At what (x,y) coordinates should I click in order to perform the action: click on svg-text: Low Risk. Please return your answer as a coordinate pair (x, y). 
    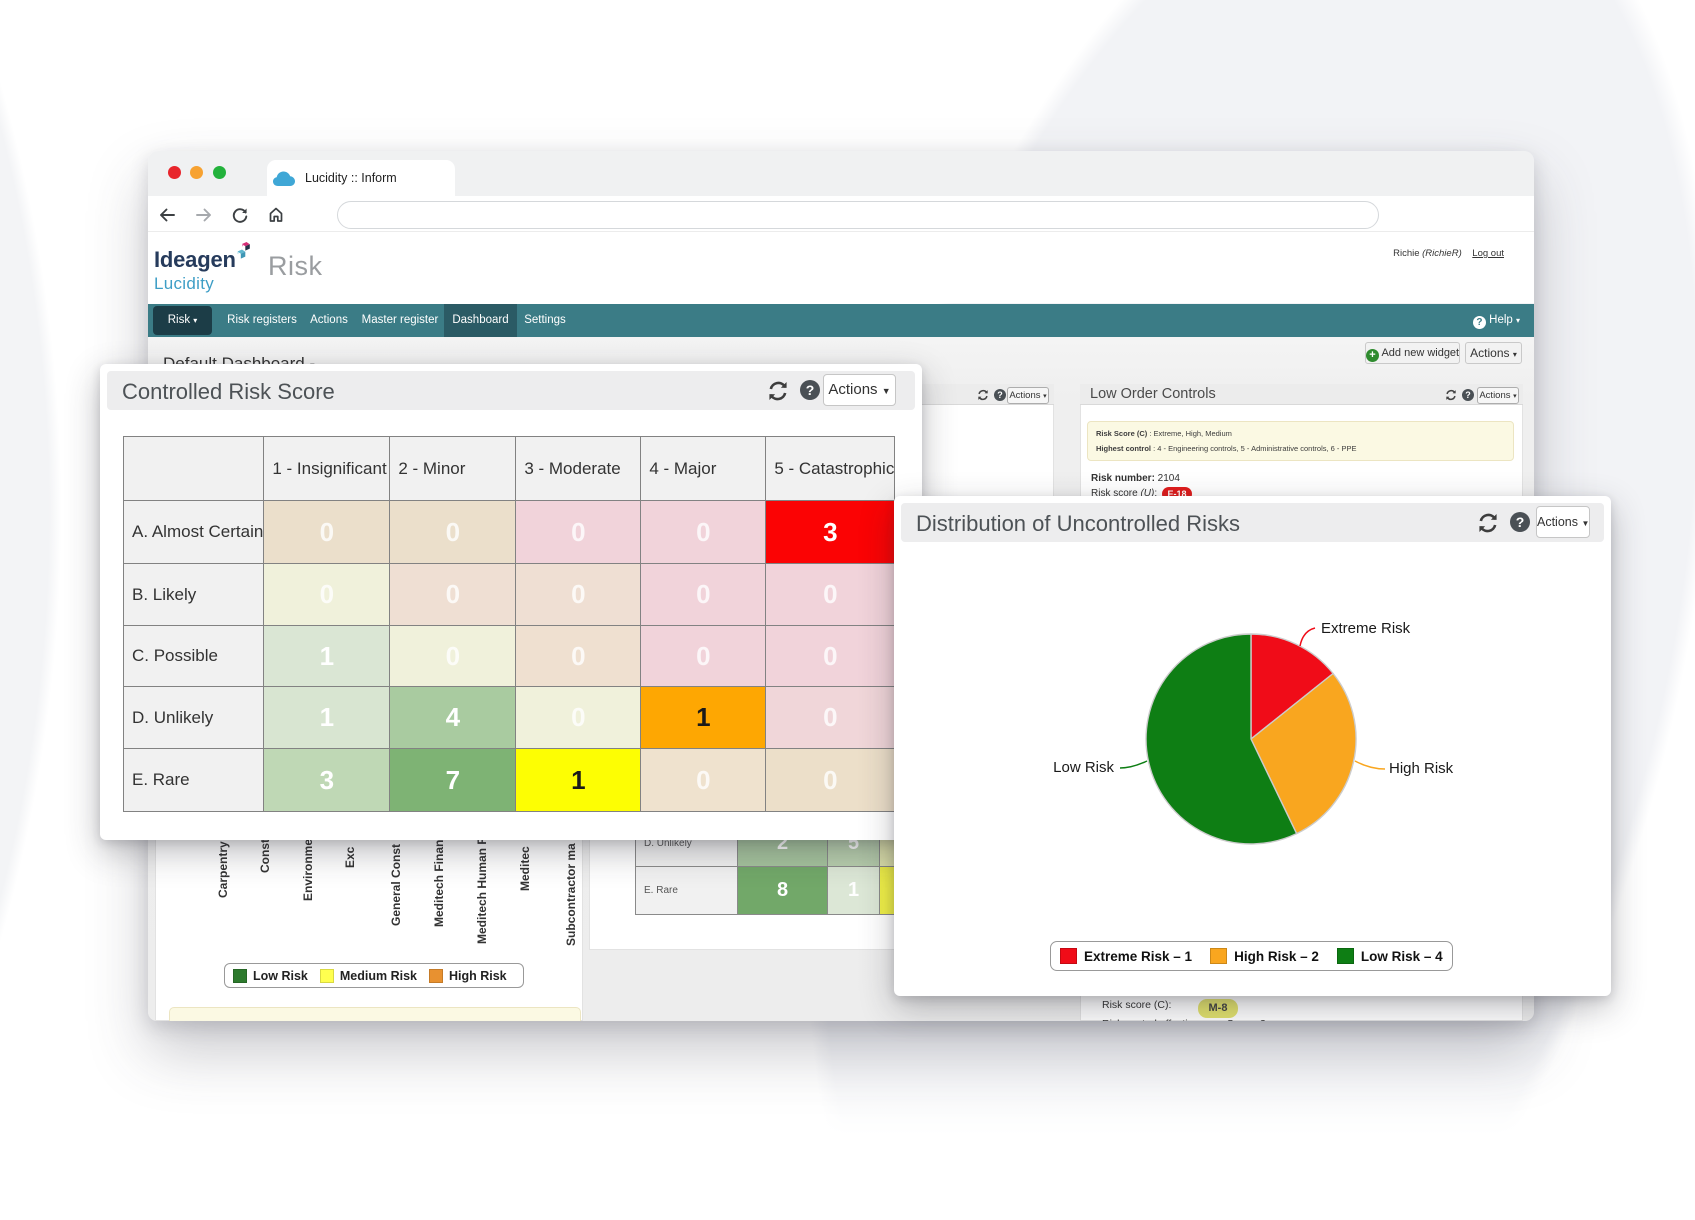
    Looking at the image, I should click on (1083, 767).